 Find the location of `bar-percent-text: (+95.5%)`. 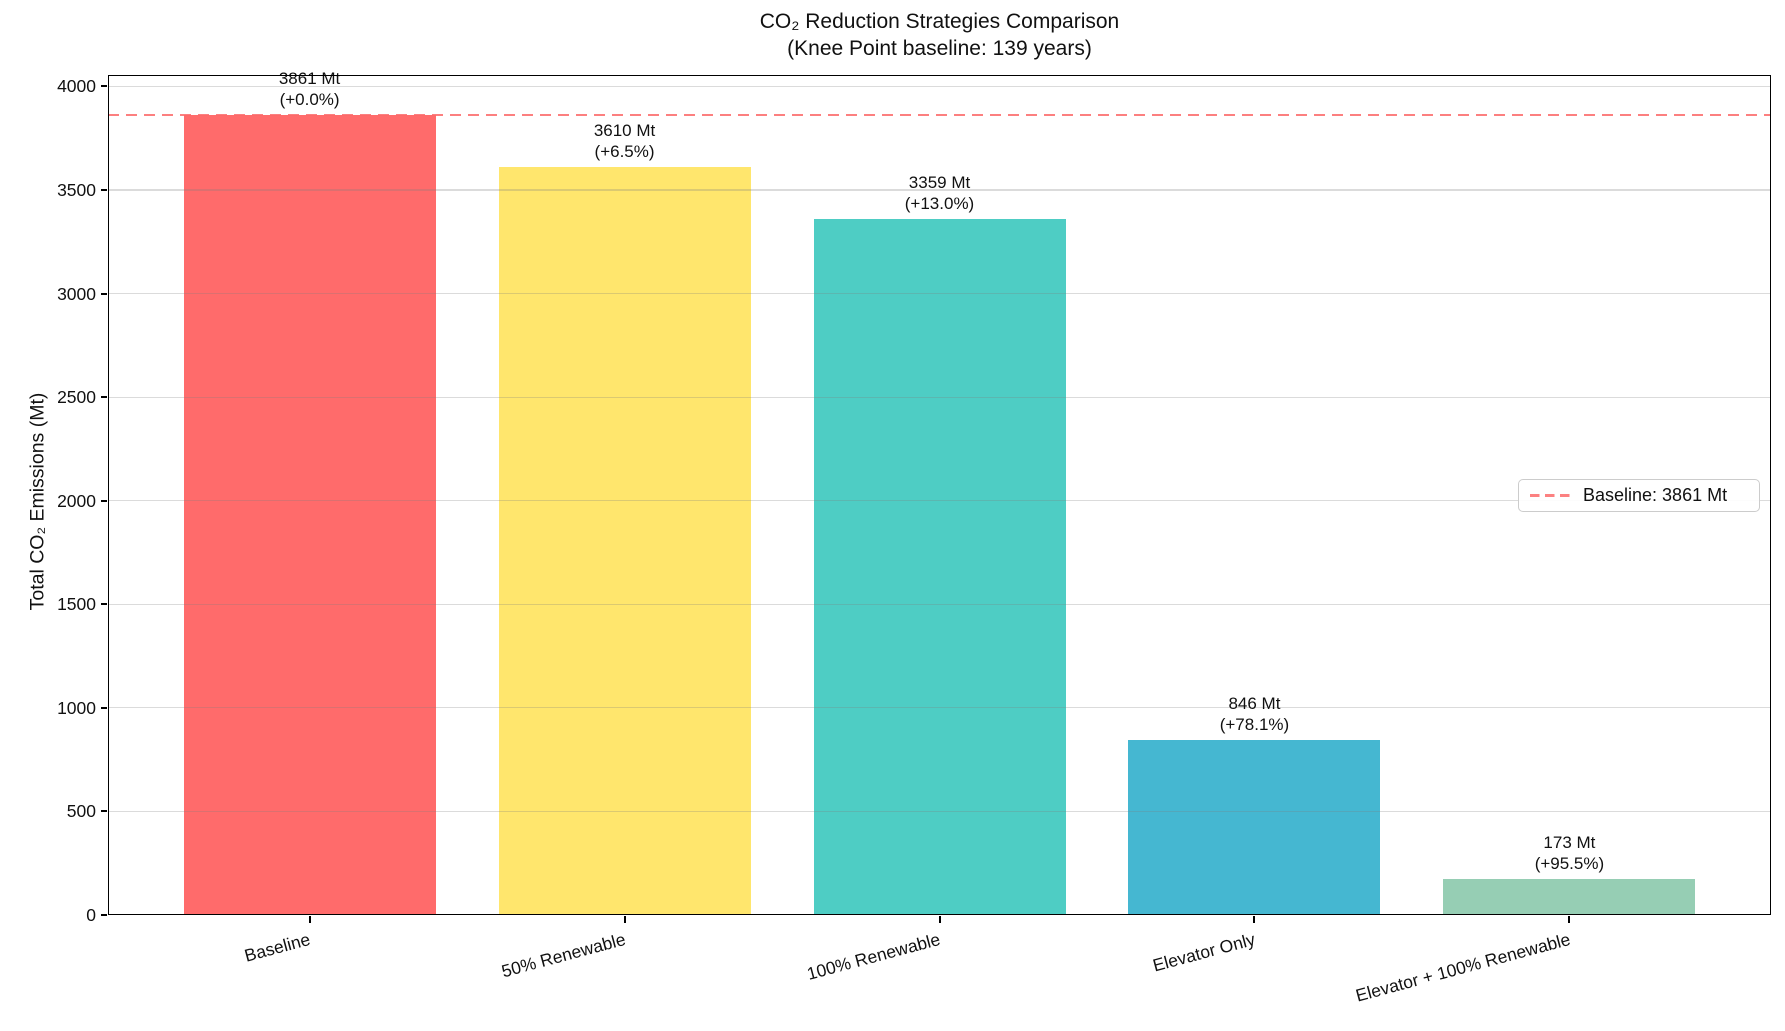

bar-percent-text: (+95.5%) is located at coordinates (1569, 864).